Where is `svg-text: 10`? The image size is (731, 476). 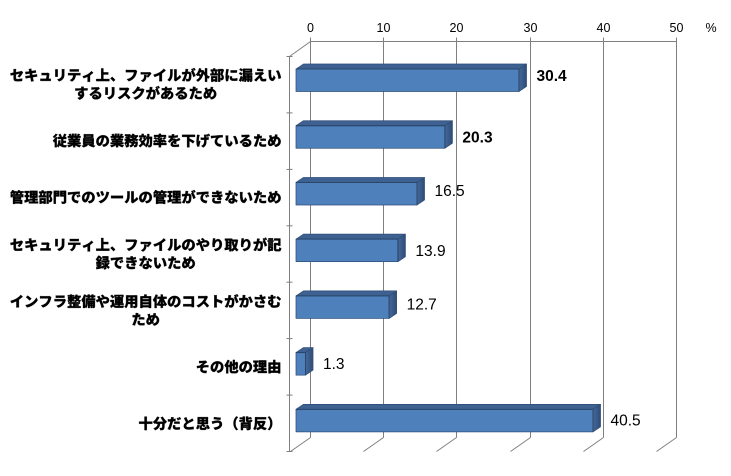 svg-text: 10 is located at coordinates (384, 28).